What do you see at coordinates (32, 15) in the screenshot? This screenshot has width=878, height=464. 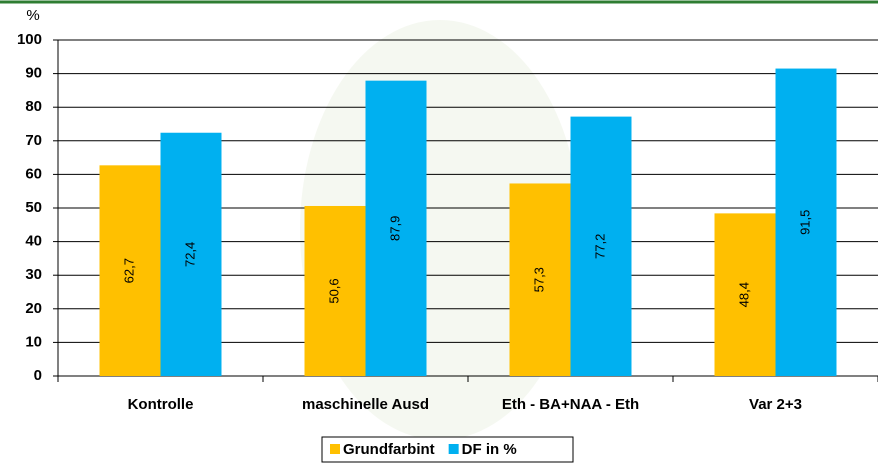 I see `y-axis-label: %` at bounding box center [32, 15].